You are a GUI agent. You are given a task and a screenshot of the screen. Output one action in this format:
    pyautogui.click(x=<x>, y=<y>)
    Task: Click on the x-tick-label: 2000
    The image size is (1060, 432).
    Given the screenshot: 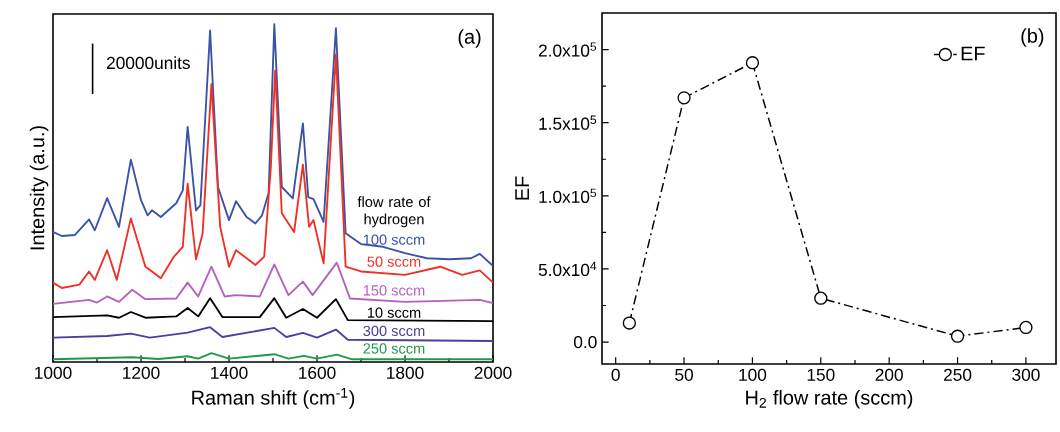 What is the action you would take?
    pyautogui.click(x=493, y=372)
    